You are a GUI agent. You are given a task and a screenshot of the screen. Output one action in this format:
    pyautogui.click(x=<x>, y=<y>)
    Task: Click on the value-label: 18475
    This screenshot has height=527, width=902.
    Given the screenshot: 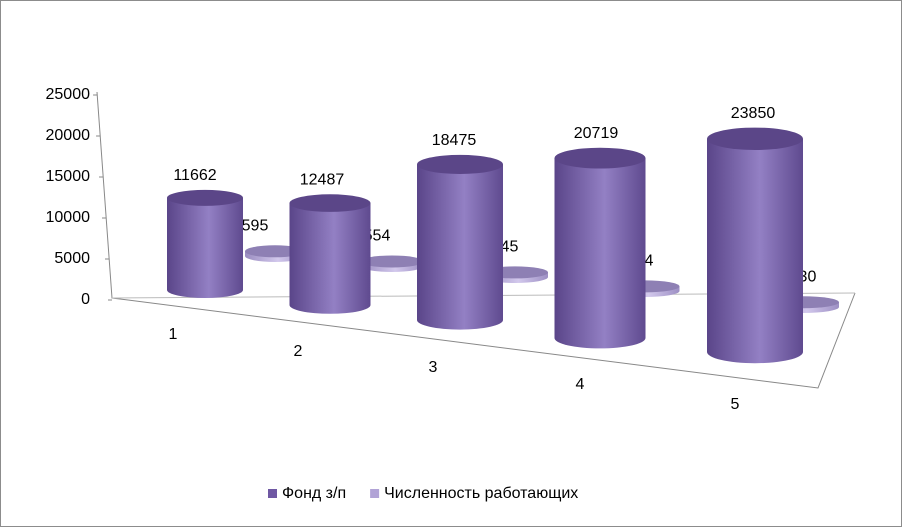 What is the action you would take?
    pyautogui.click(x=454, y=140)
    